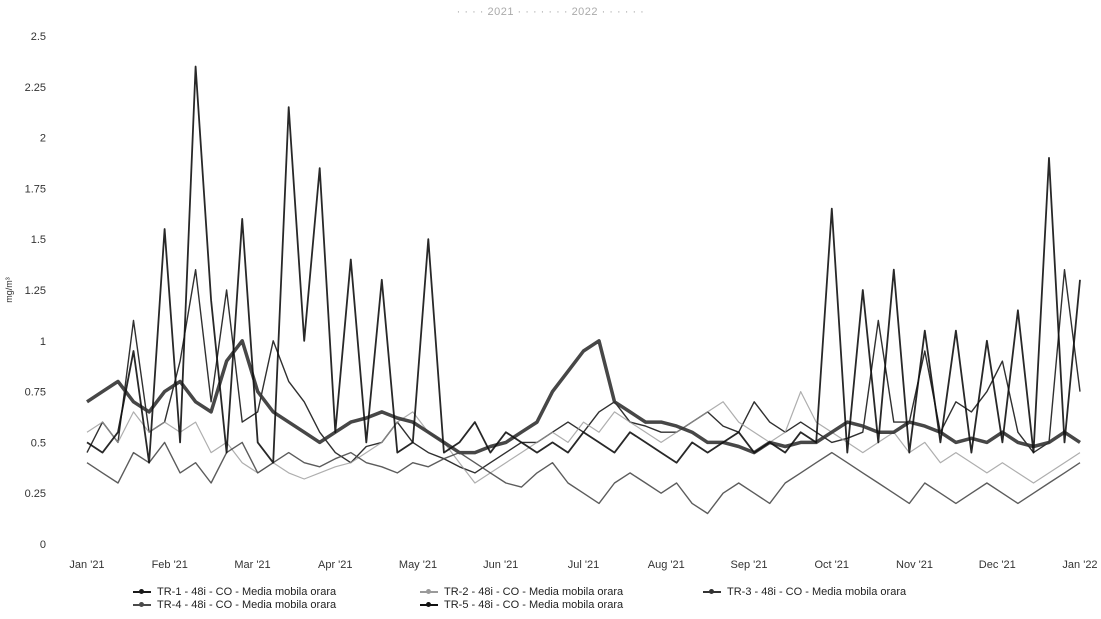 The image size is (1101, 619). I want to click on y-tick-label: 1.5, so click(38, 240).